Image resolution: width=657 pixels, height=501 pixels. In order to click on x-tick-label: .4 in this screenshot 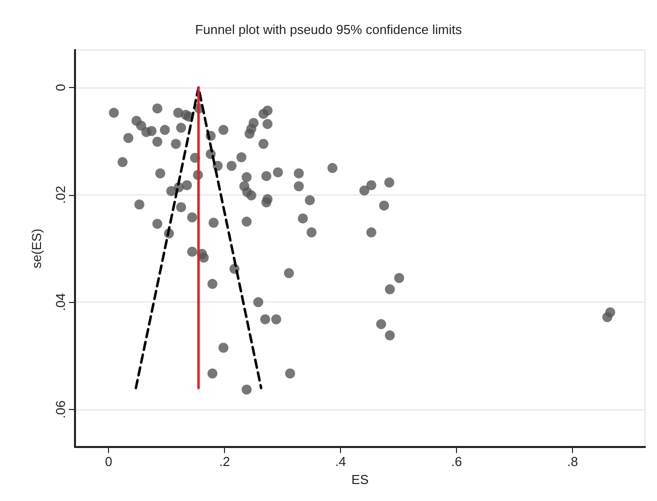, I will do `click(340, 461)`.